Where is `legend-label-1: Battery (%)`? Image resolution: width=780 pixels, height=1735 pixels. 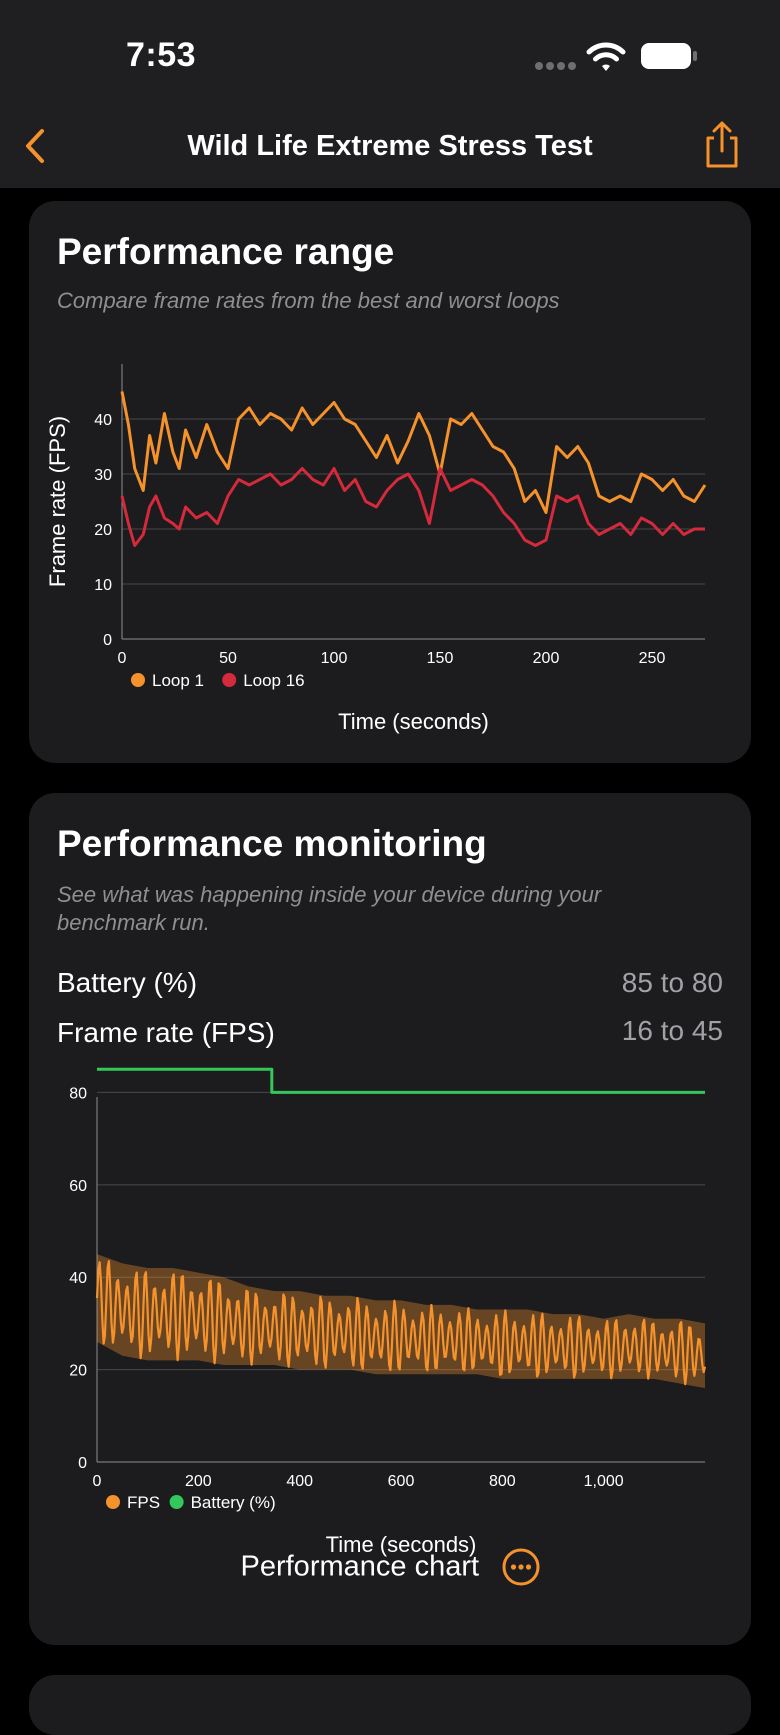
legend-label-1: Battery (%) is located at coordinates (233, 1502).